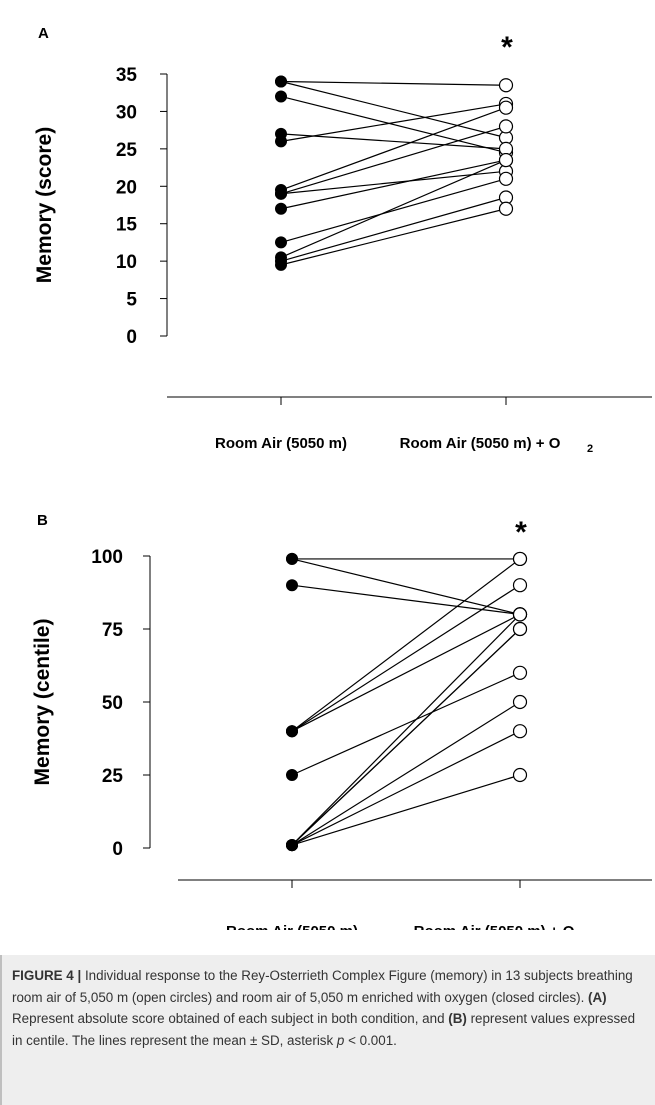 Image resolution: width=655 pixels, height=1105 pixels. I want to click on panel-letter: B, so click(42, 520).